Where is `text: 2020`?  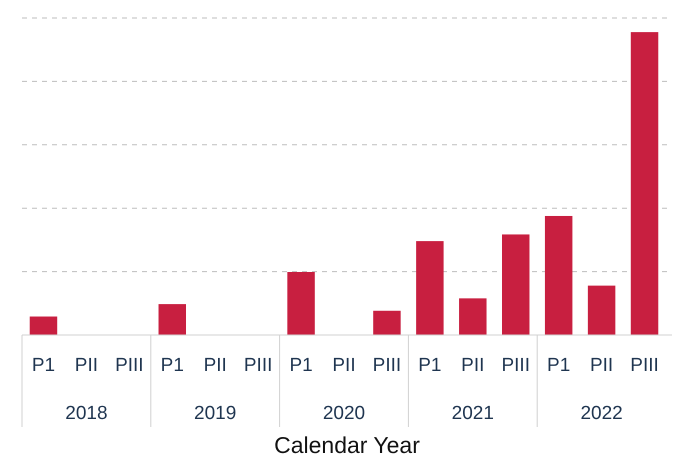
text: 2020 is located at coordinates (344, 413).